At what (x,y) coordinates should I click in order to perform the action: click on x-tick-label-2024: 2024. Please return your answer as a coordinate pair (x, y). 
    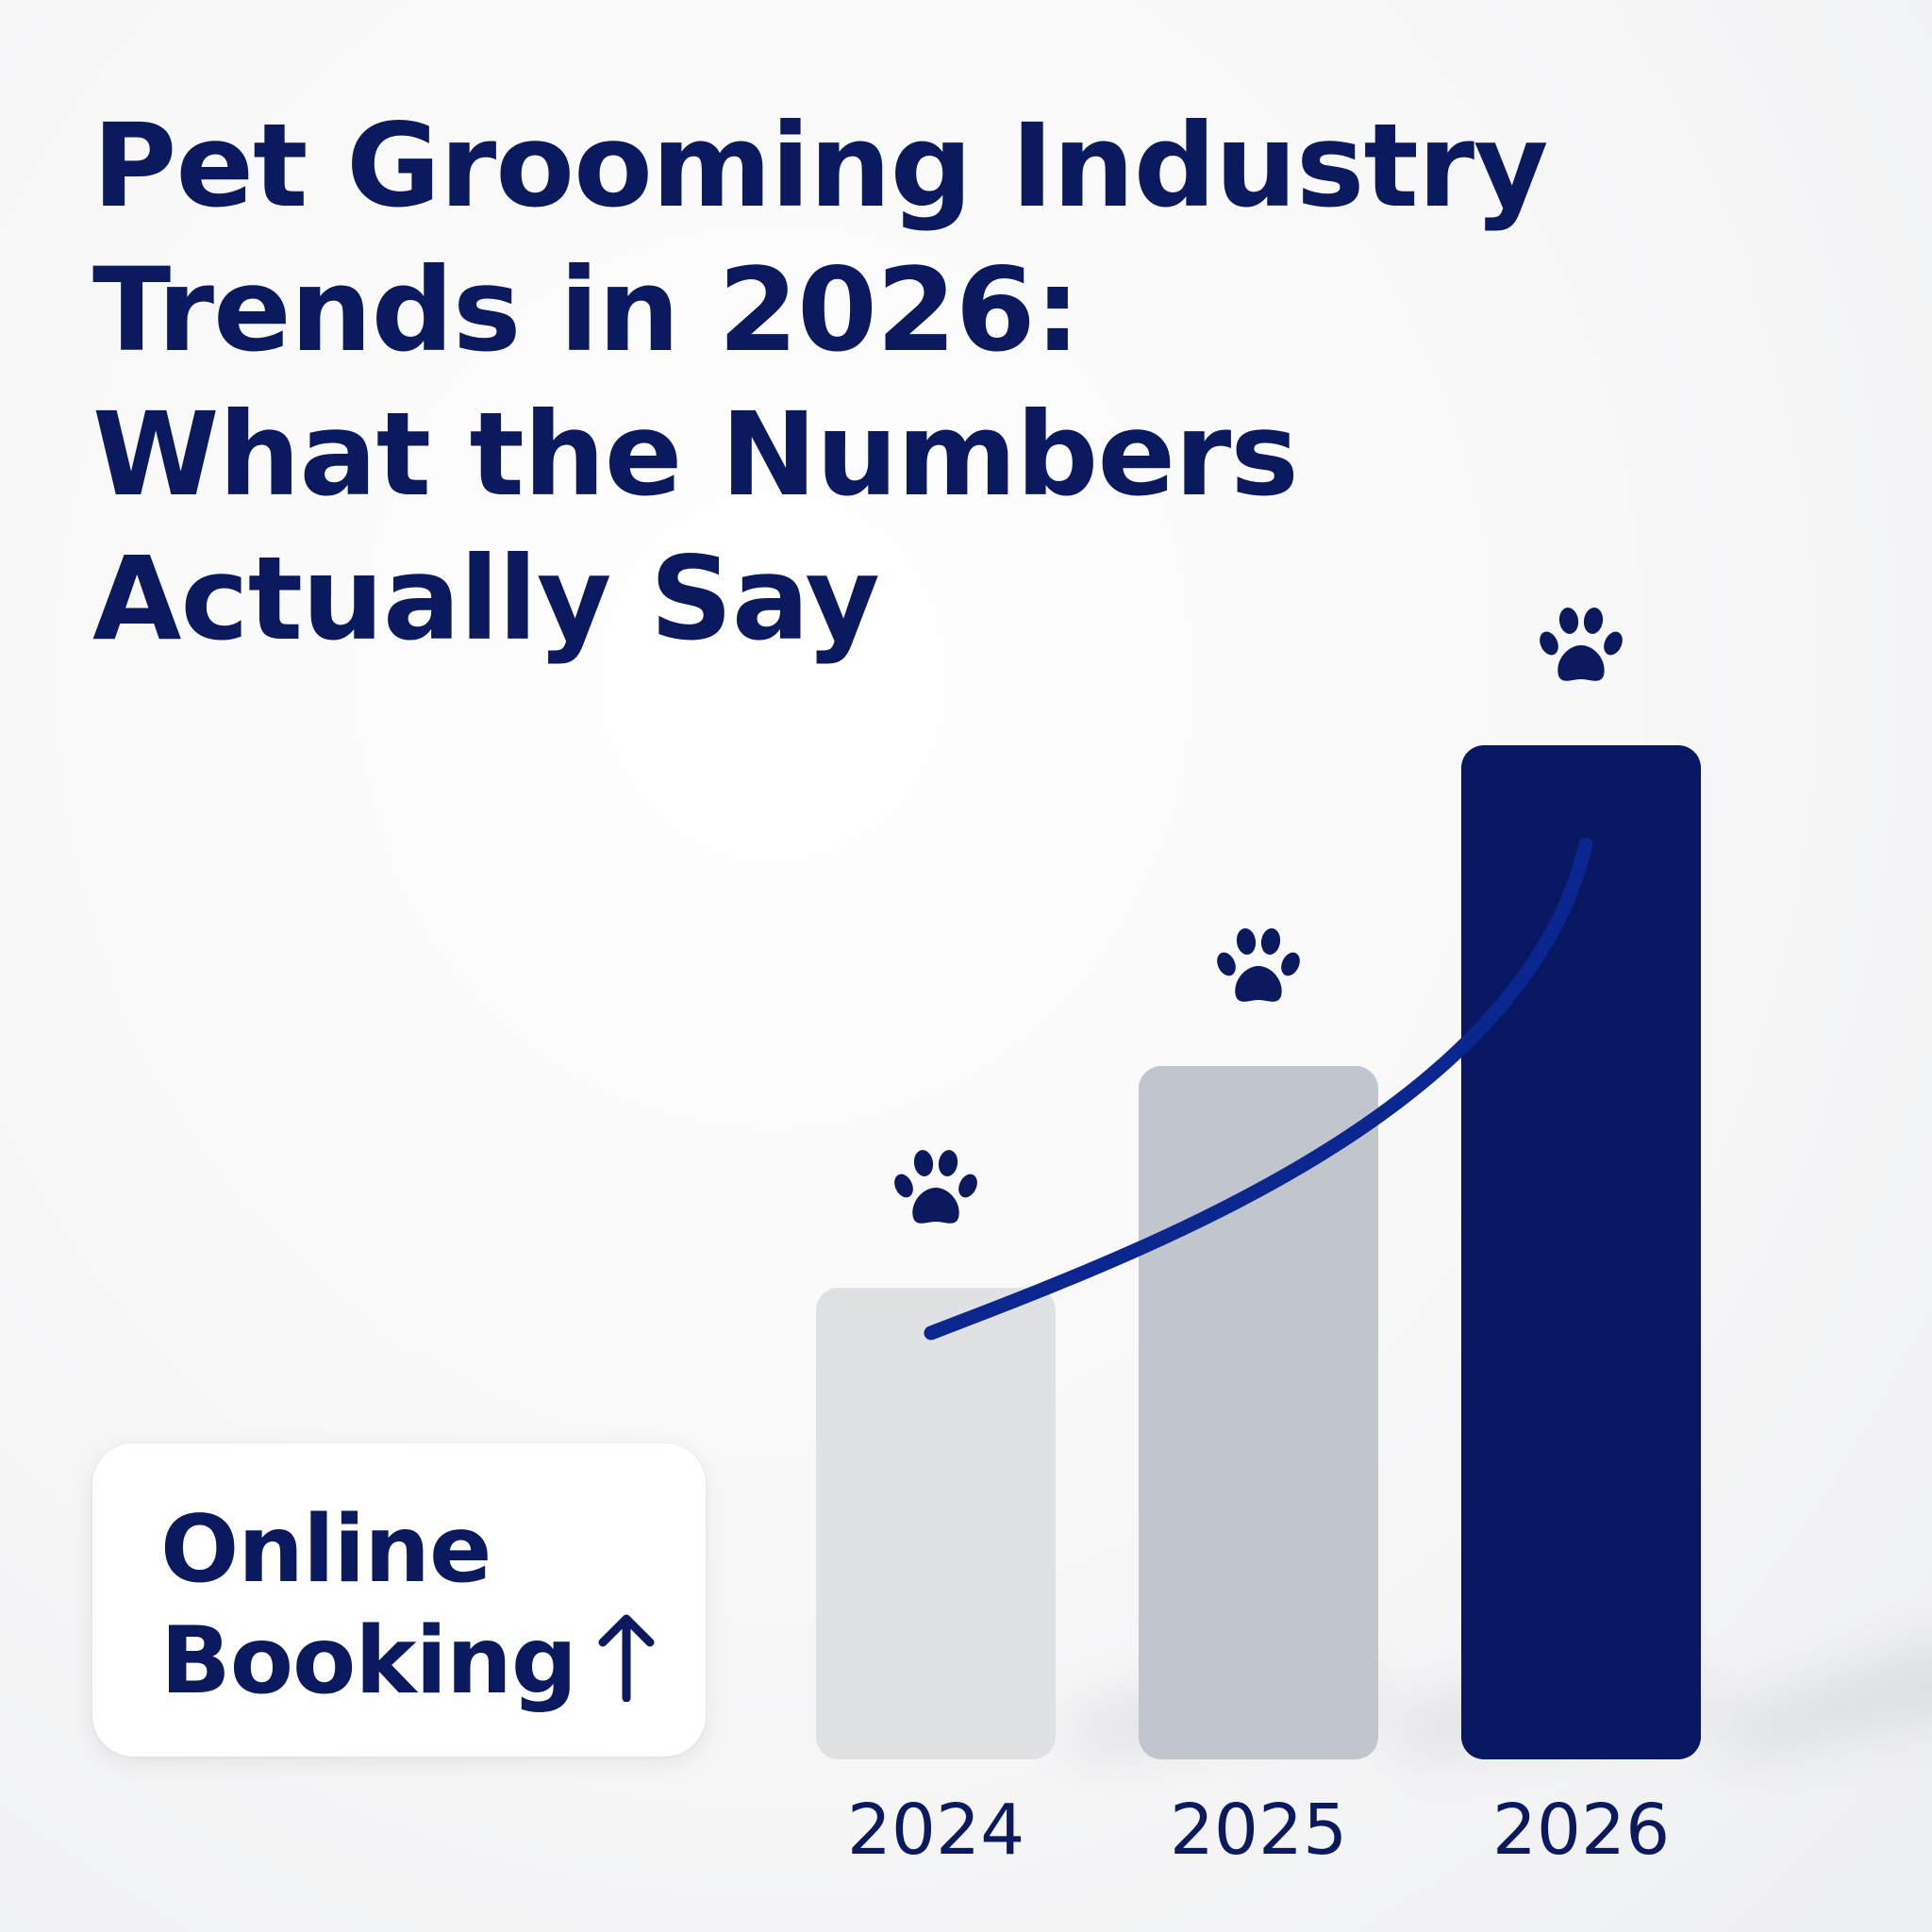
    Looking at the image, I should click on (936, 1831).